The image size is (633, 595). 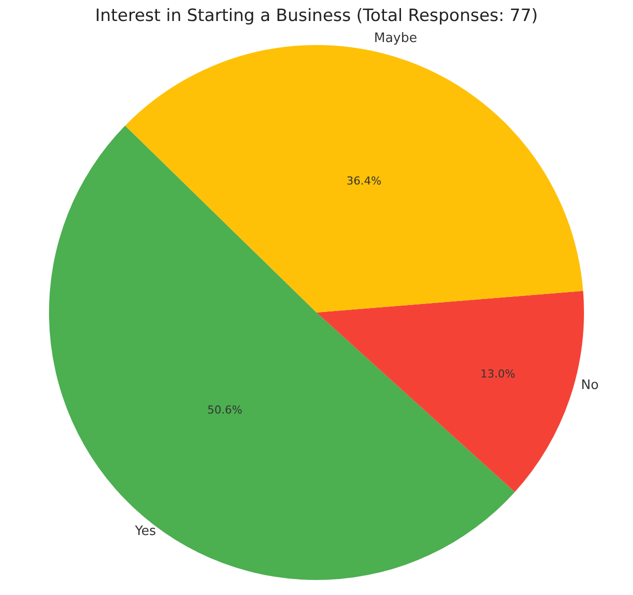 What do you see at coordinates (316, 16) in the screenshot?
I see `chart-title: Interest in Starting a Business (Total Responses: 77)` at bounding box center [316, 16].